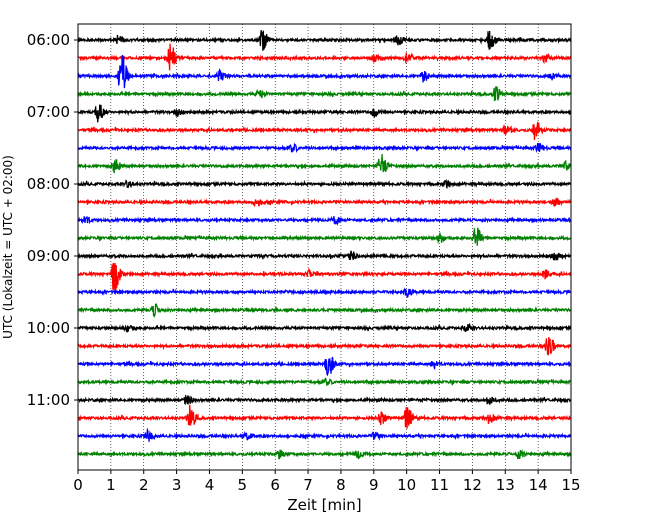 The image size is (650, 524). I want to click on x-tick-label: 14, so click(538, 485).